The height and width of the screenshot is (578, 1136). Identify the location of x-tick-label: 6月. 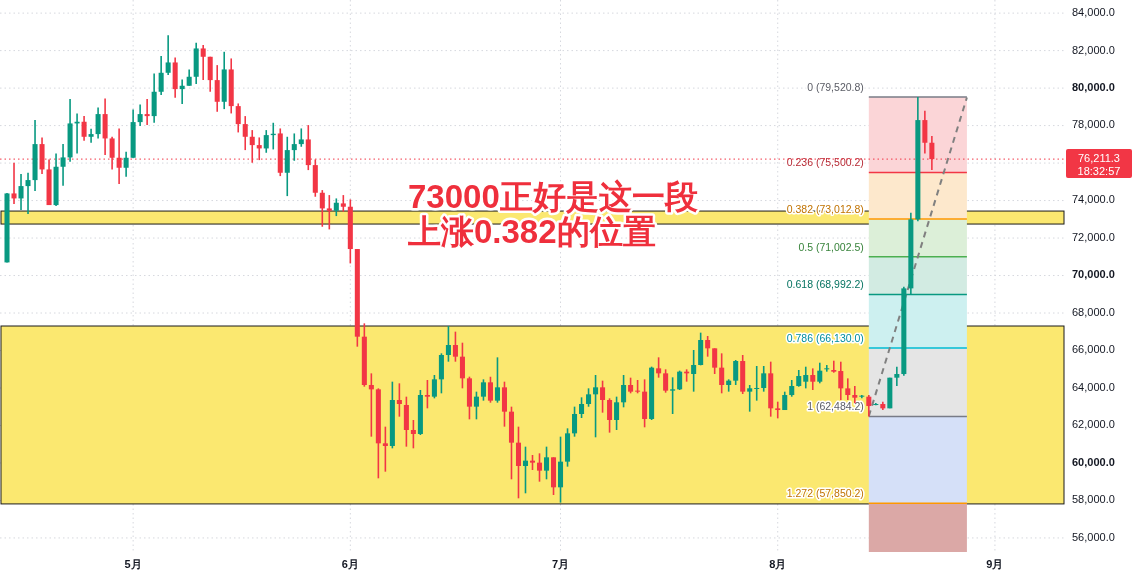
(350, 563).